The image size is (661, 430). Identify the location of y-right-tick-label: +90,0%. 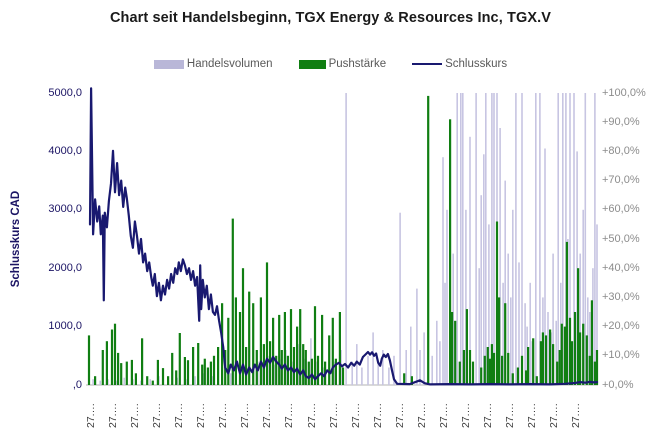
(621, 121).